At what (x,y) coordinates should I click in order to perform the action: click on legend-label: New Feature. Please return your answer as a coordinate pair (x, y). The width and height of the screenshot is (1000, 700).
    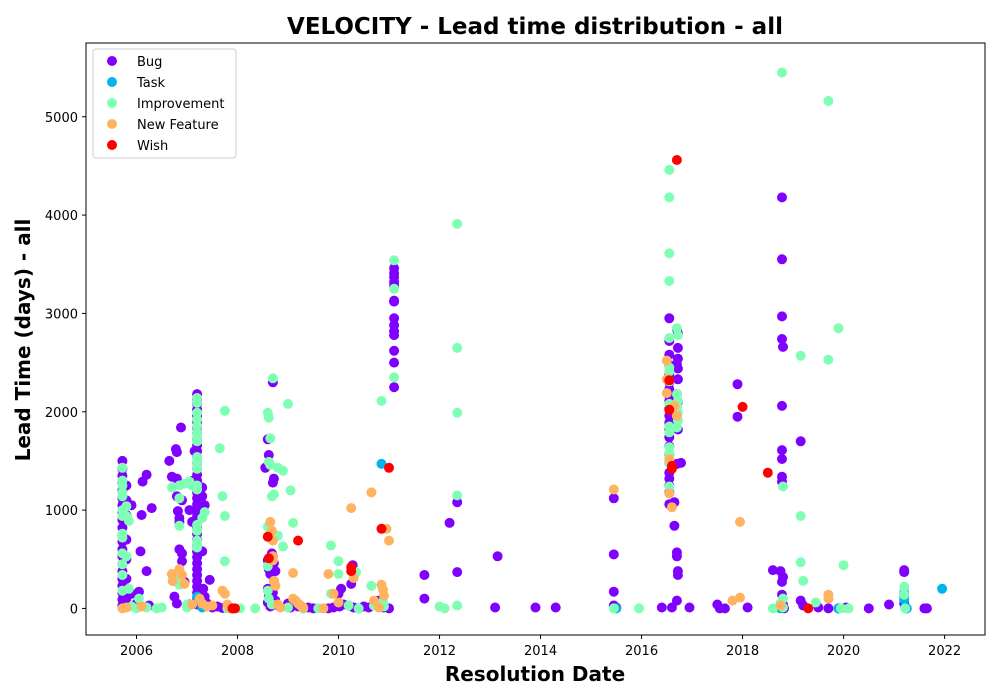
    Looking at the image, I should click on (178, 125).